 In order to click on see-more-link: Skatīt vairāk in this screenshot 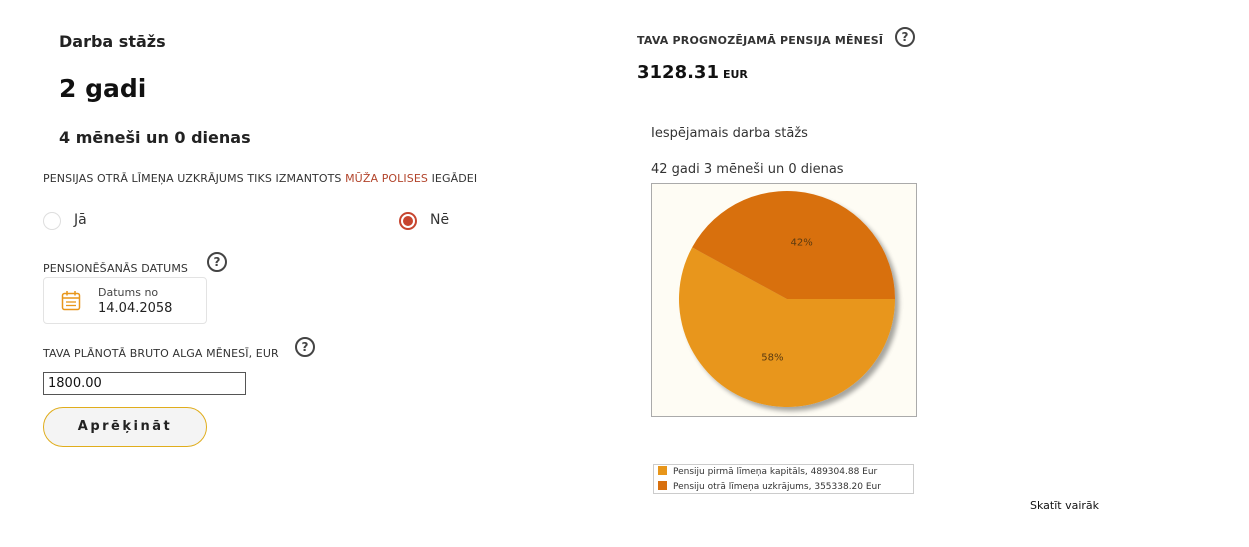, I will do `click(1065, 505)`.